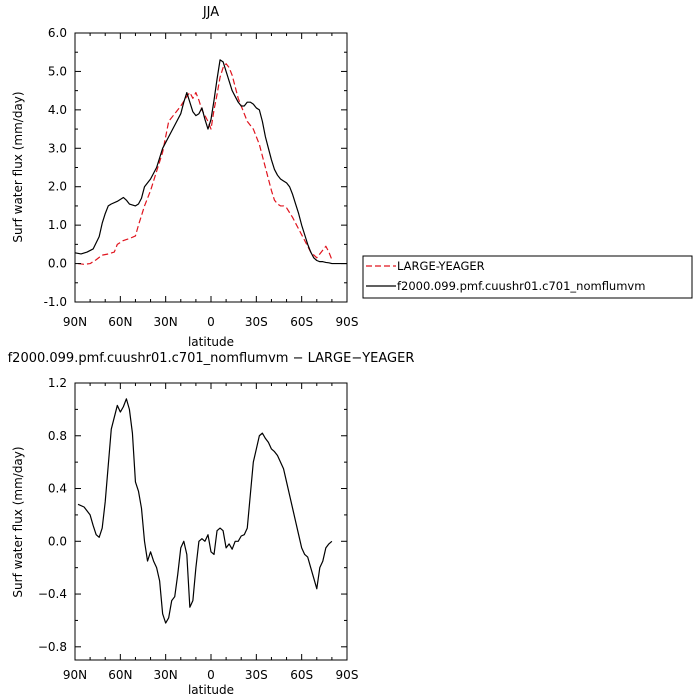 This screenshot has width=700, height=700. What do you see at coordinates (57, 71) in the screenshot?
I see `top-y-tick-label: 5.0` at bounding box center [57, 71].